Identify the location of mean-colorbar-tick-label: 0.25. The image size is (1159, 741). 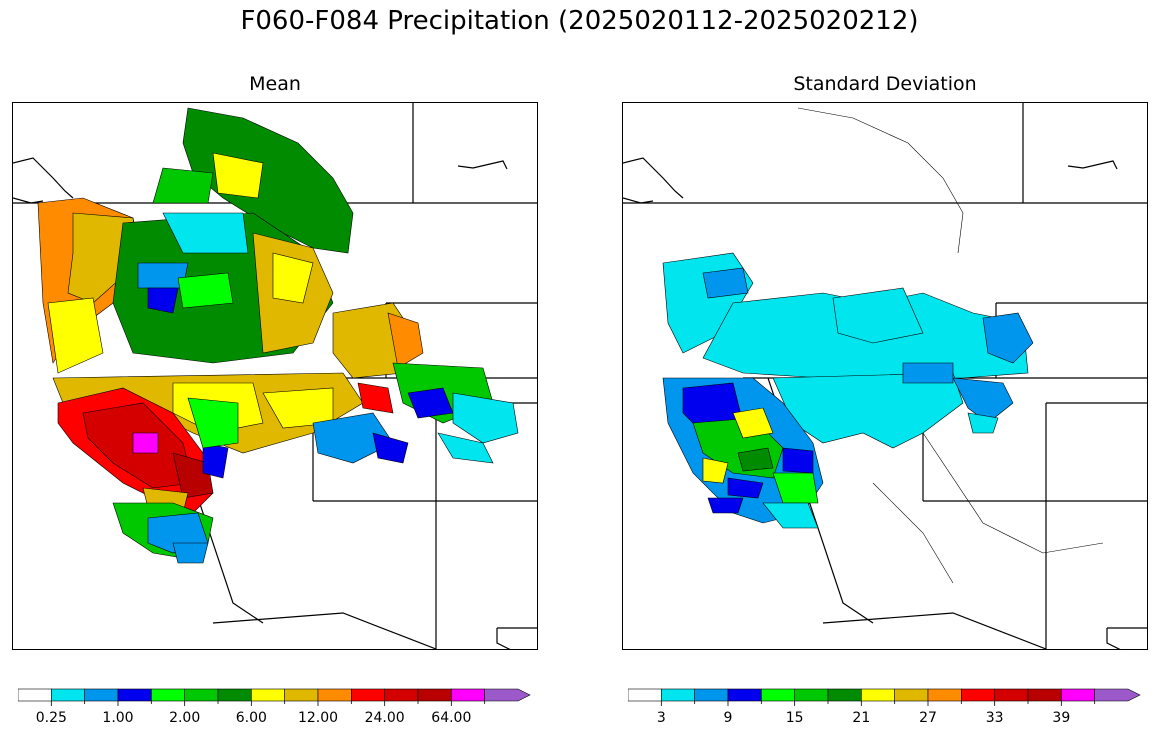
(51, 718).